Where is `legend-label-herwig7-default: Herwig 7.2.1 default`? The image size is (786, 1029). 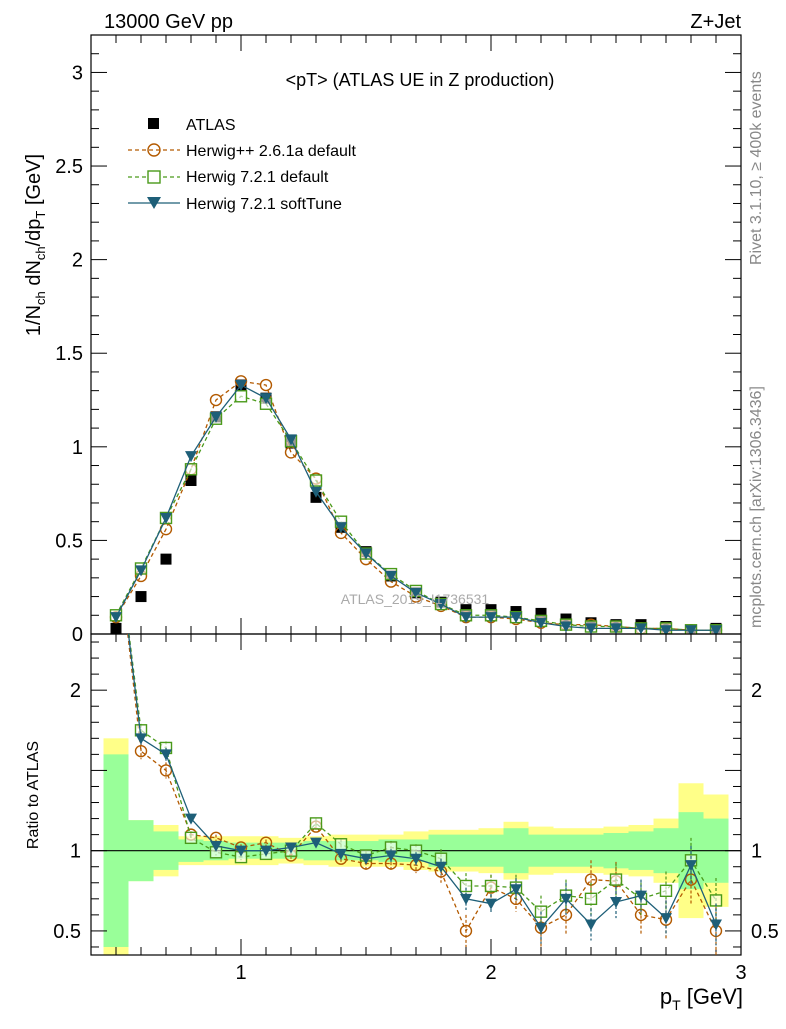 legend-label-herwig7-default: Herwig 7.2.1 default is located at coordinates (257, 177).